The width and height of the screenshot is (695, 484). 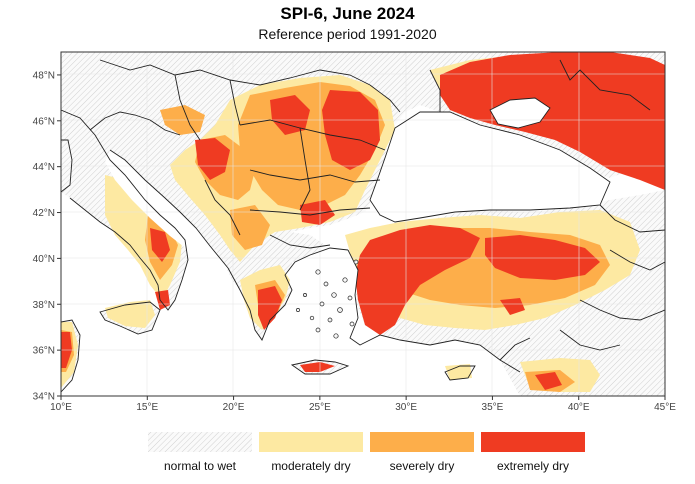 What do you see at coordinates (422, 466) in the screenshot?
I see `legend-label-severely-dry: severely dry` at bounding box center [422, 466].